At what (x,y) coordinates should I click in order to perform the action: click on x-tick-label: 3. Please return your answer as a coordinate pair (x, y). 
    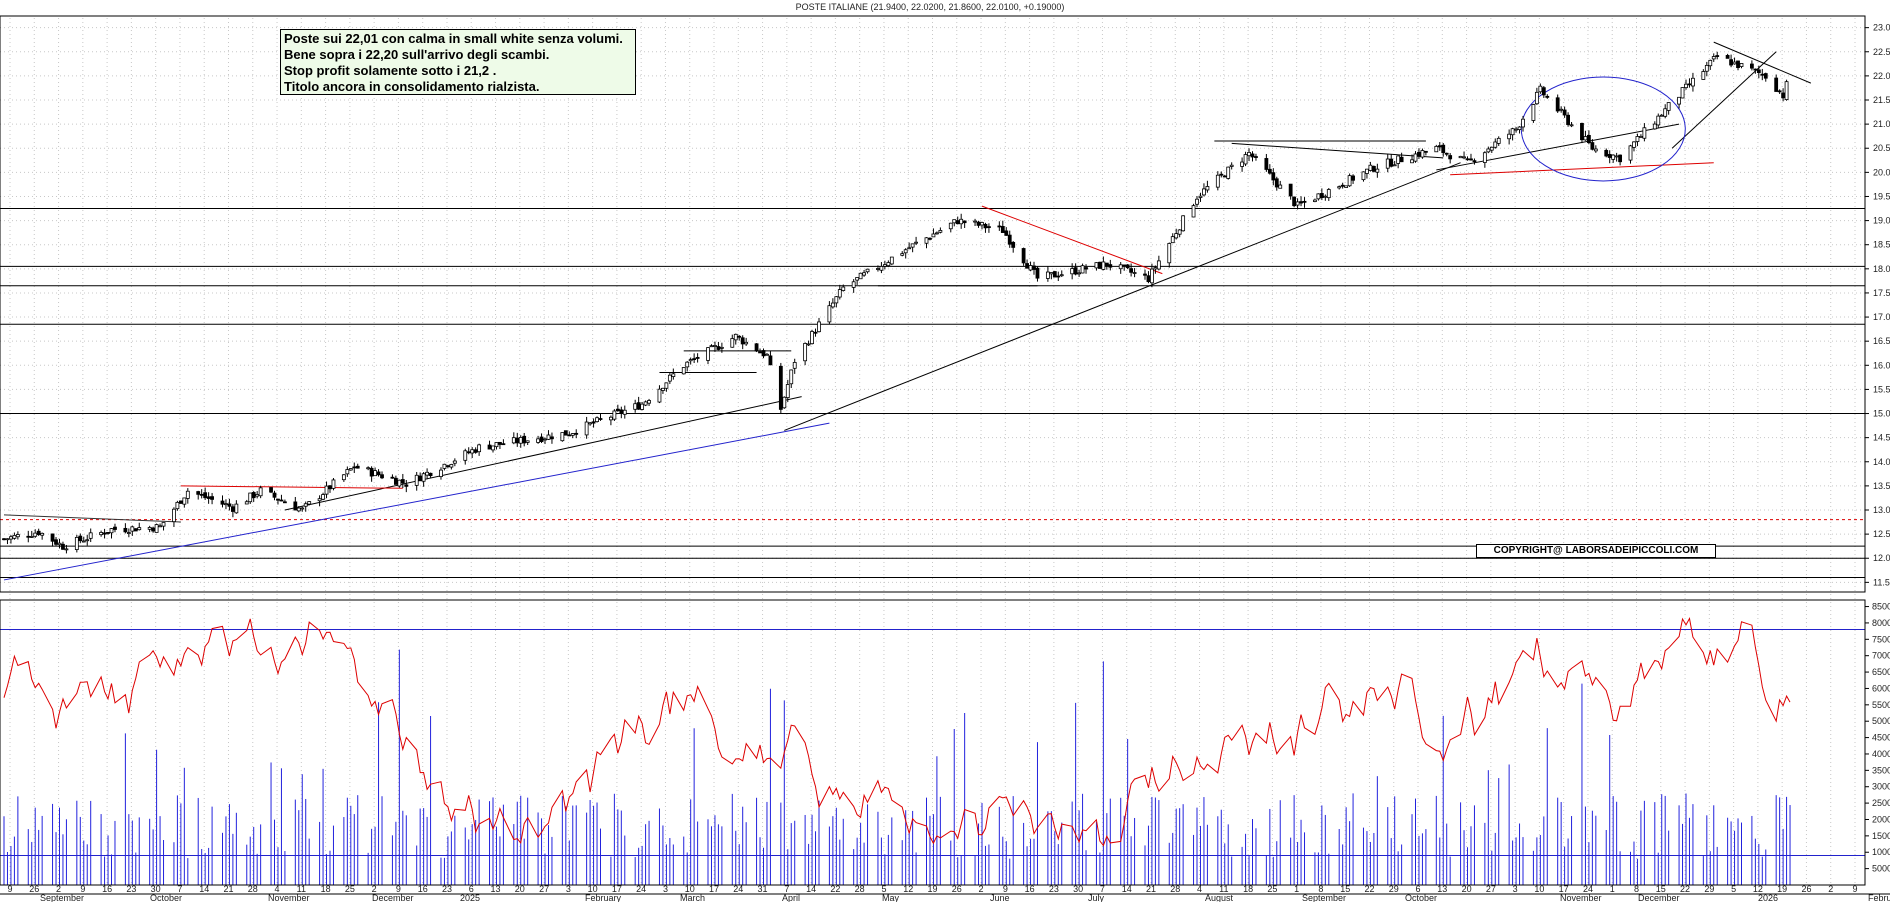
    Looking at the image, I should click on (665, 889).